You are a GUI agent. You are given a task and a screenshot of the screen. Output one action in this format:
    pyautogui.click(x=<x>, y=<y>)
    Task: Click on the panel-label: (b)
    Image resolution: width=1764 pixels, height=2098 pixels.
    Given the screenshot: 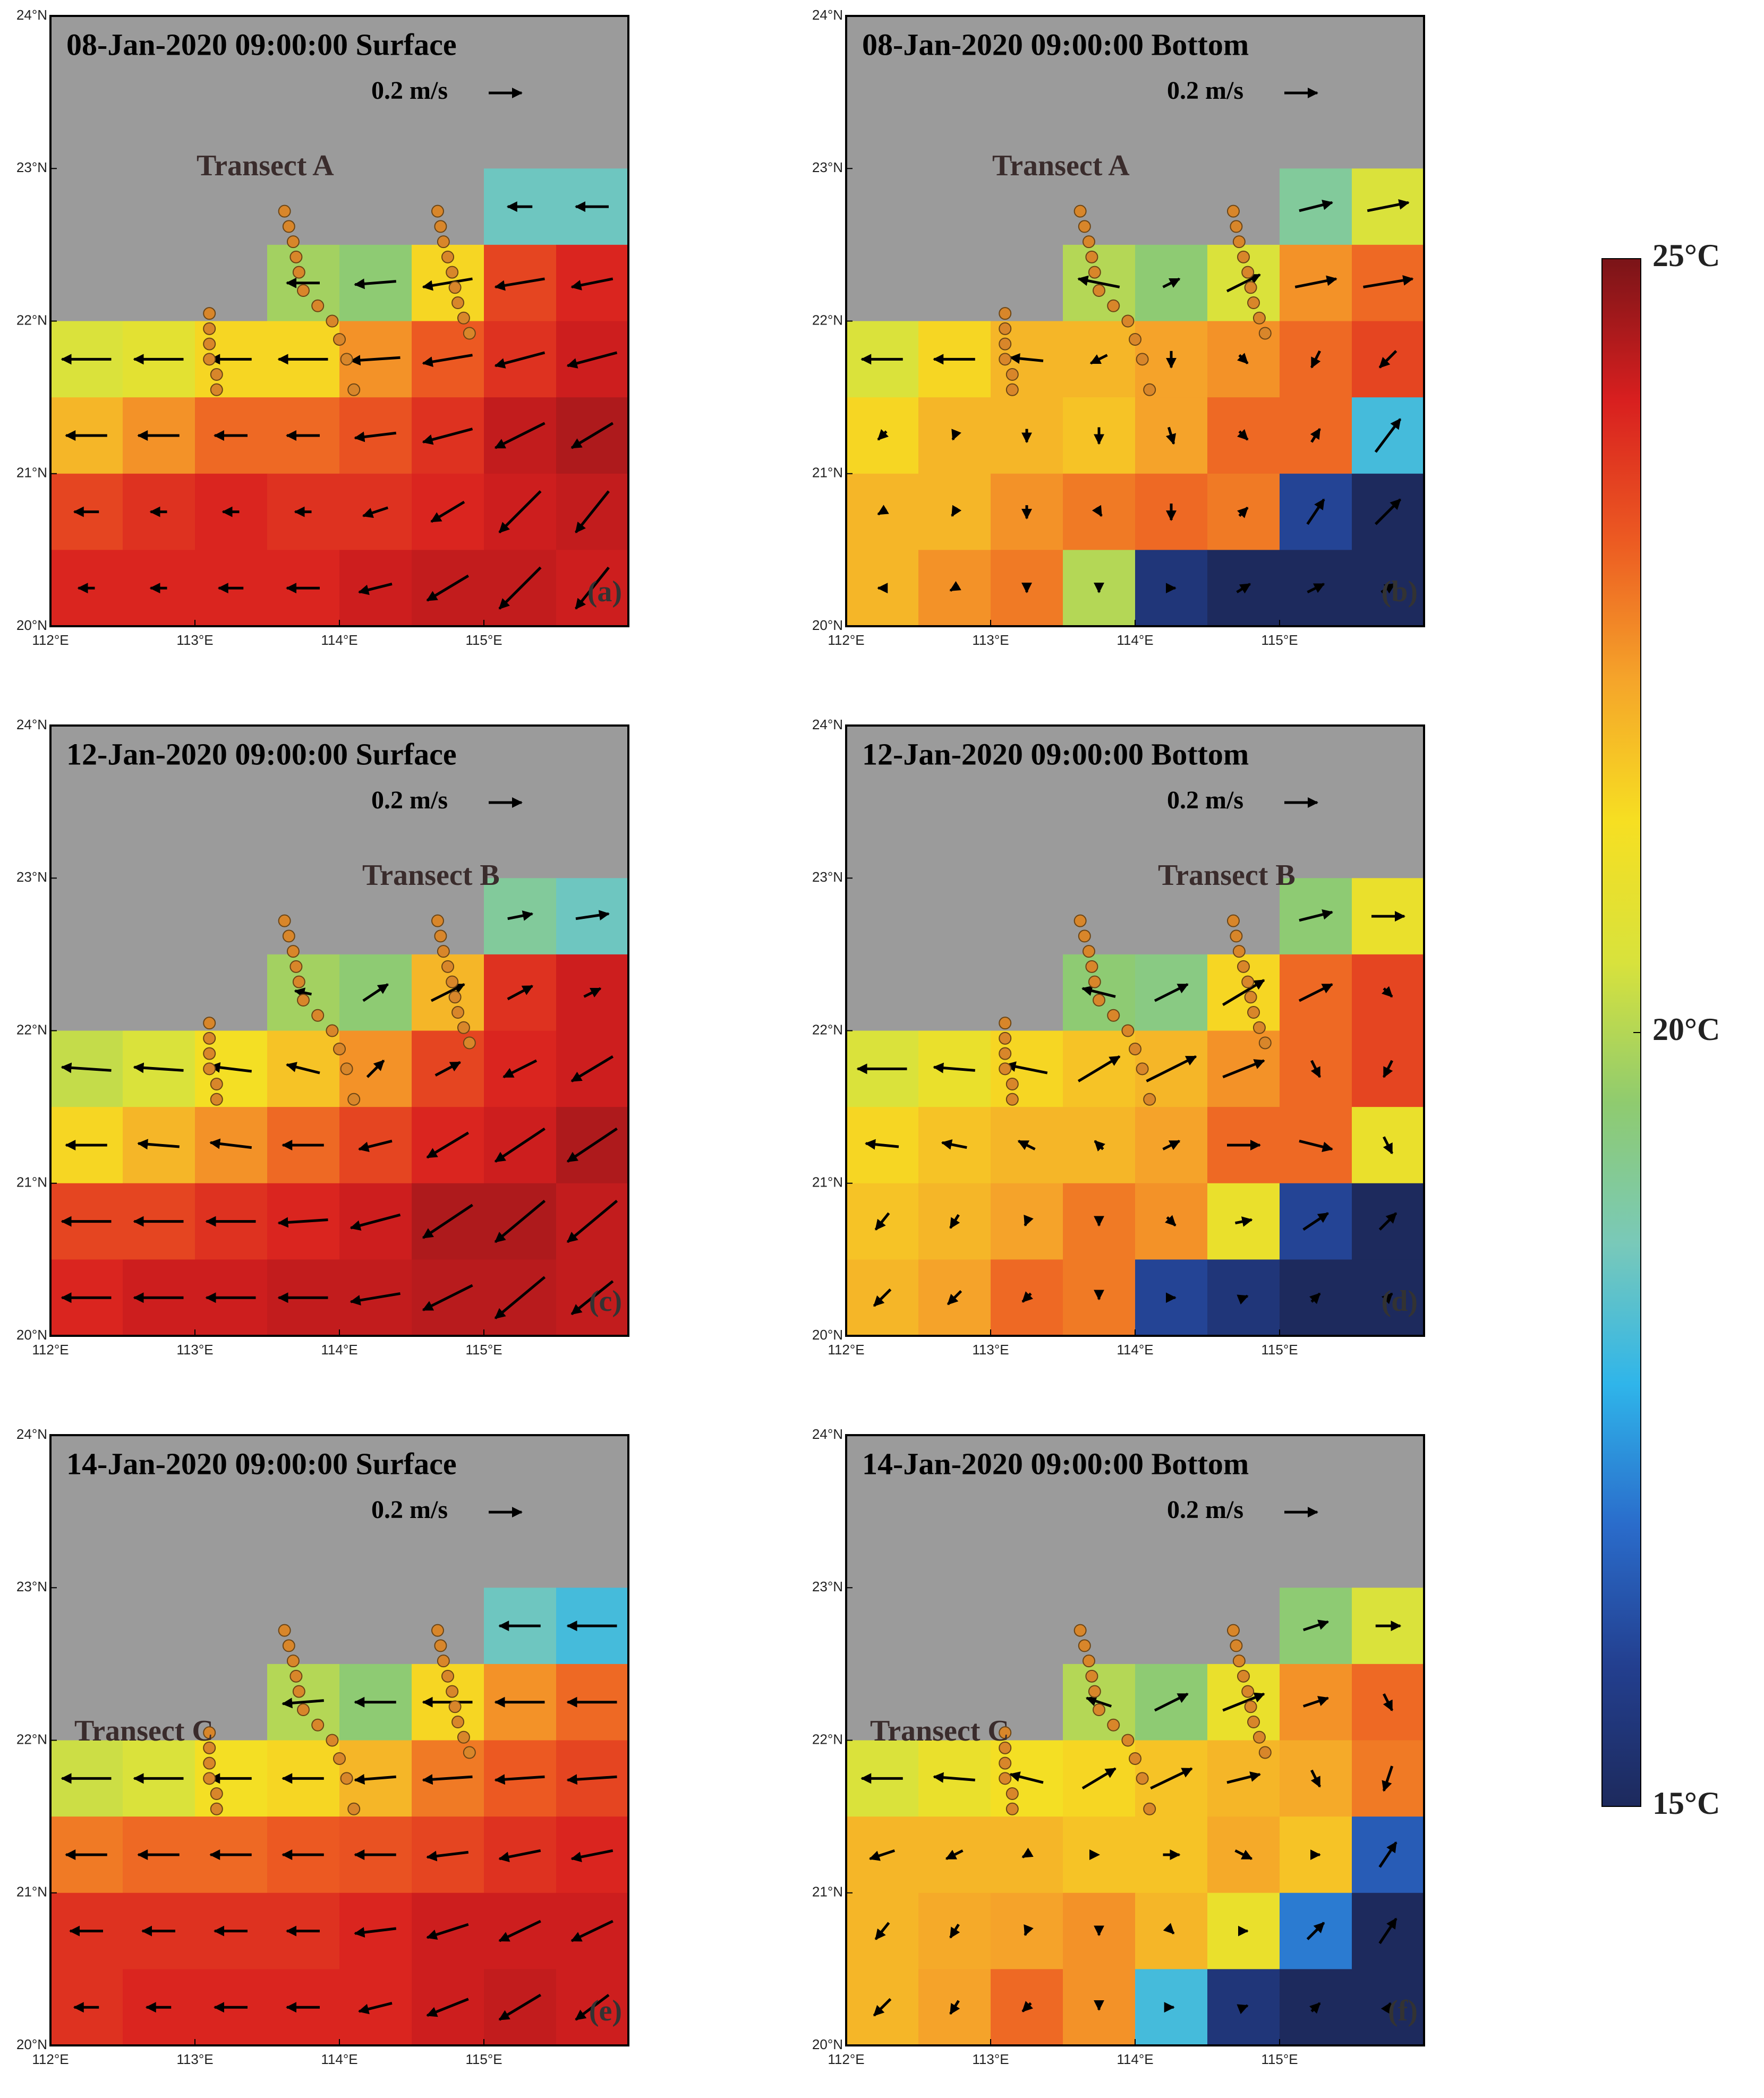 What is the action you would take?
    pyautogui.click(x=1400, y=591)
    